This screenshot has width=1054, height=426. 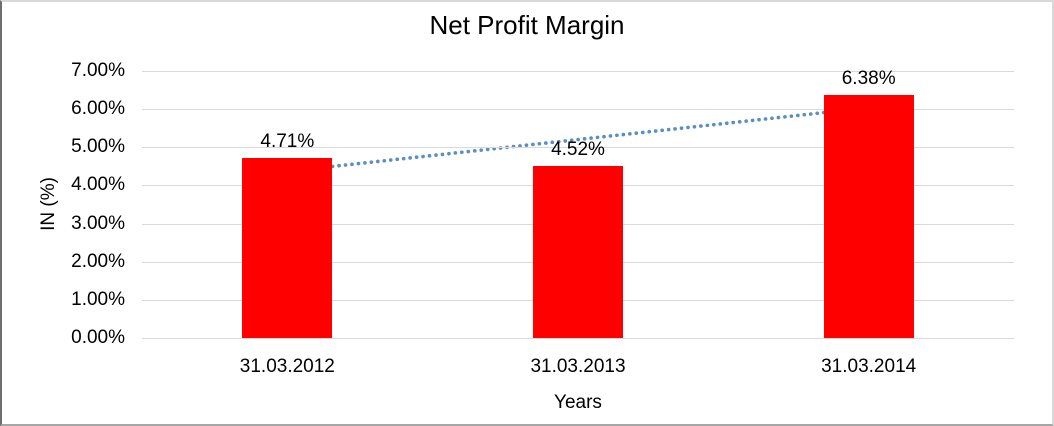 I want to click on y-axis-tick-label: 4.00%, so click(x=98, y=185).